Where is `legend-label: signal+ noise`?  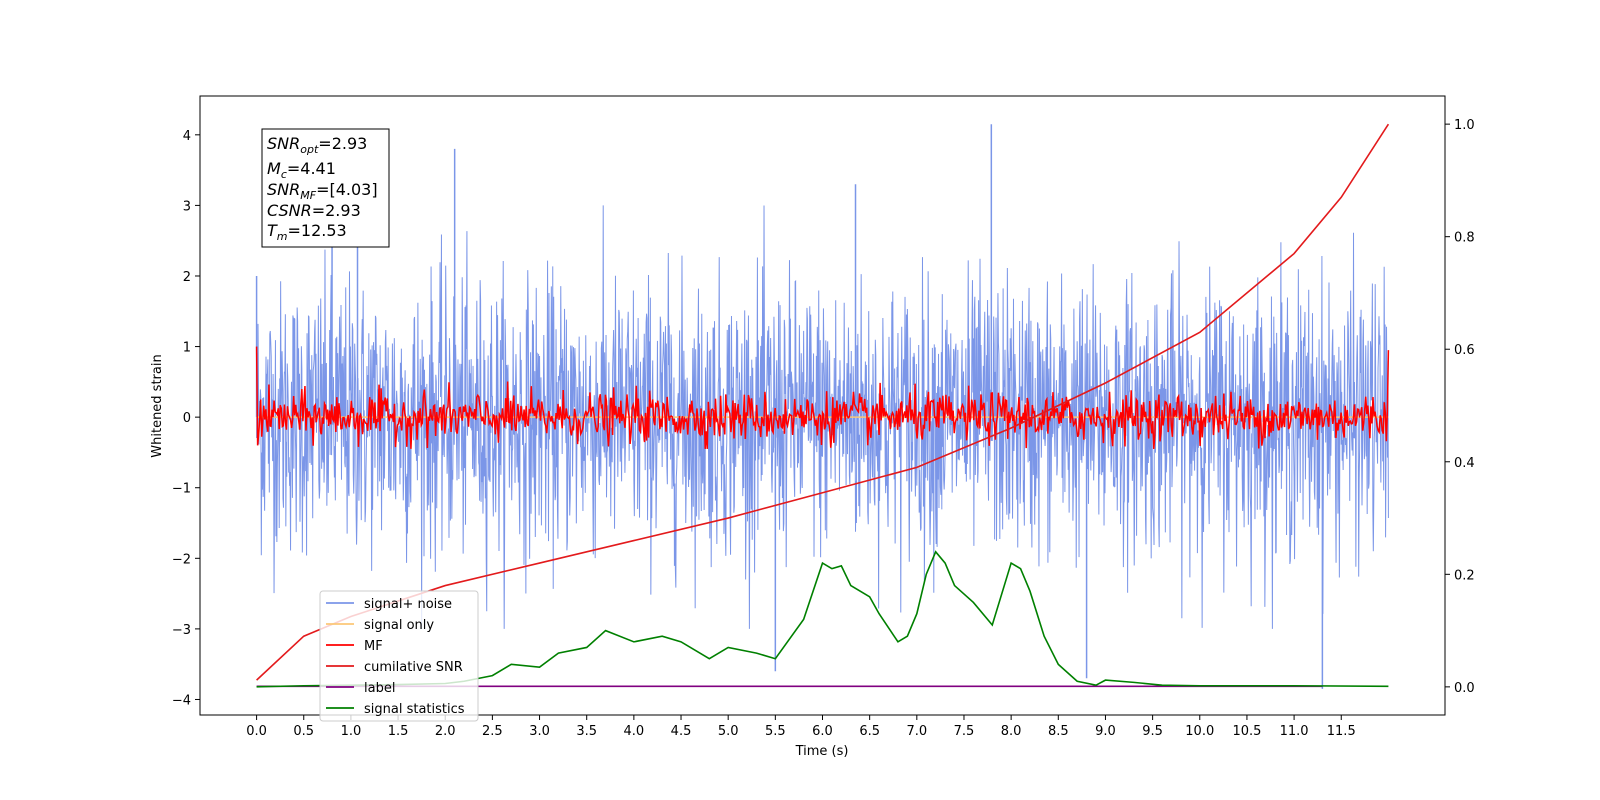 legend-label: signal+ noise is located at coordinates (408, 604).